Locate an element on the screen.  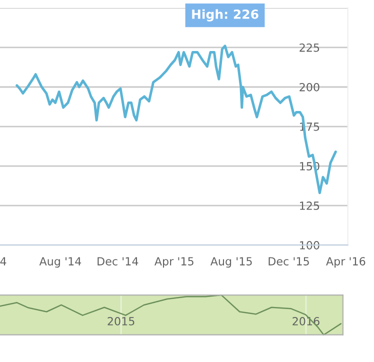
annotation: High: 226 is located at coordinates (225, 15).